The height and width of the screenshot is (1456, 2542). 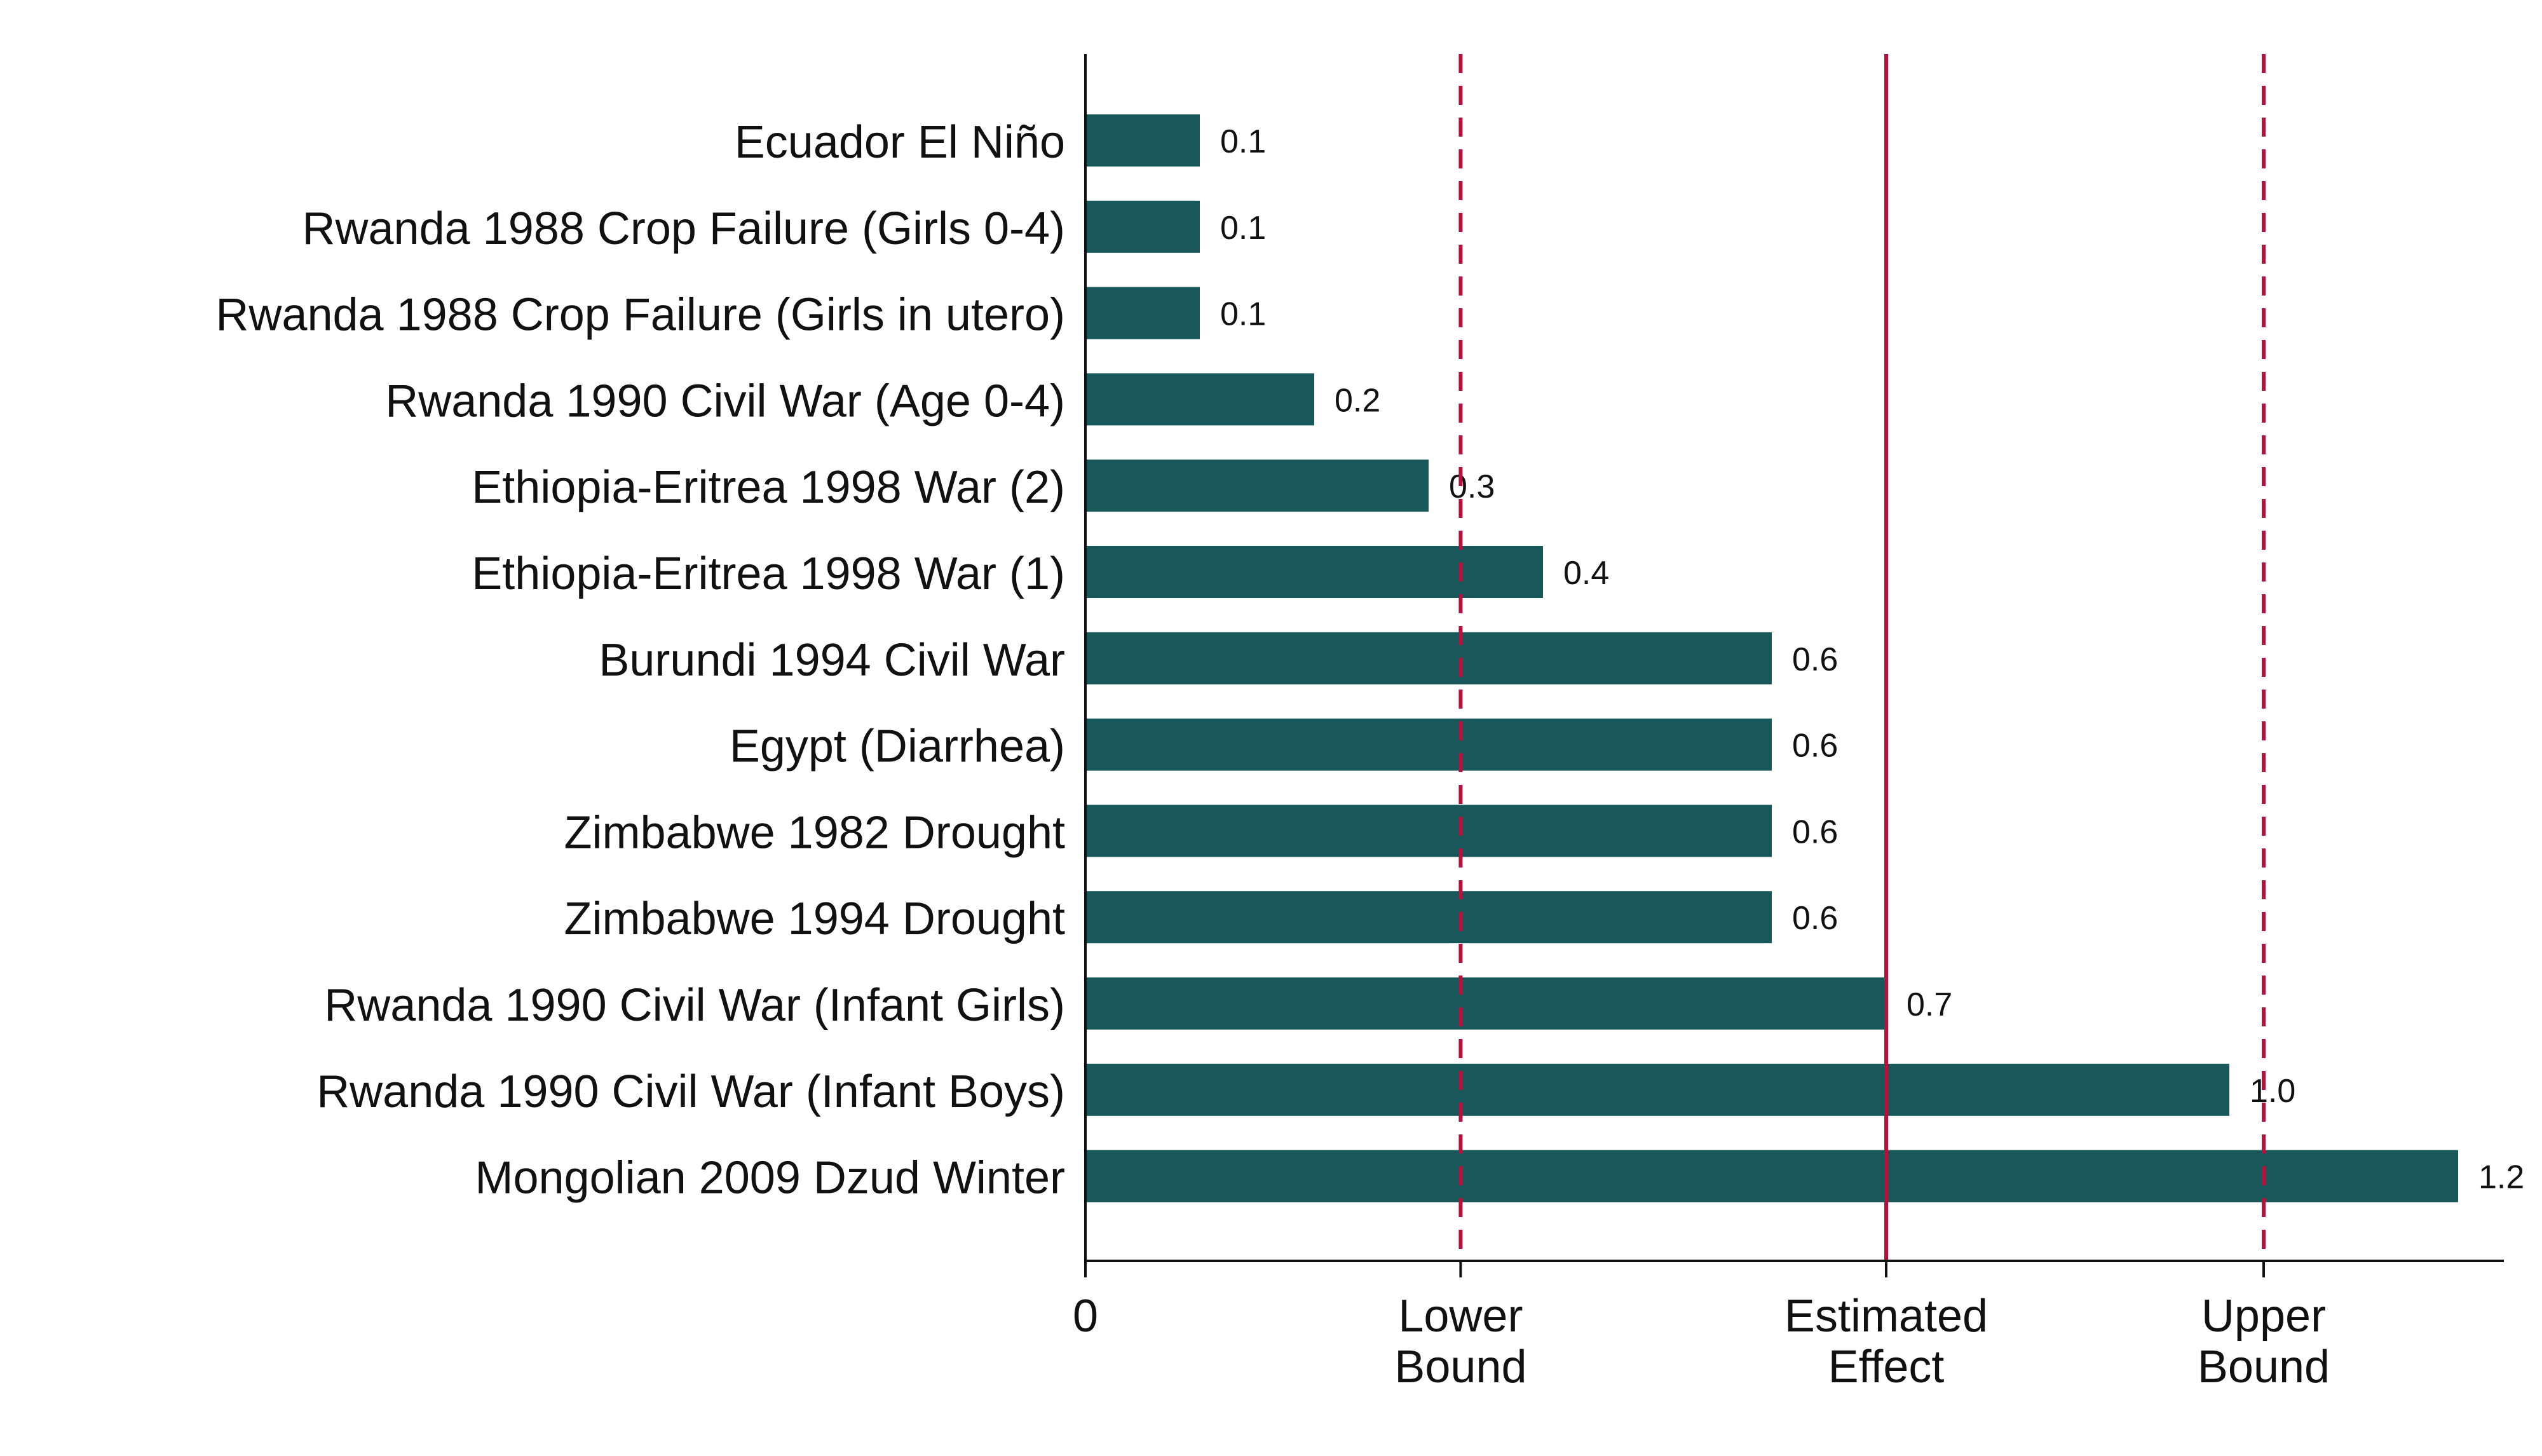 What do you see at coordinates (1472, 486) in the screenshot?
I see `data-label: 0.3` at bounding box center [1472, 486].